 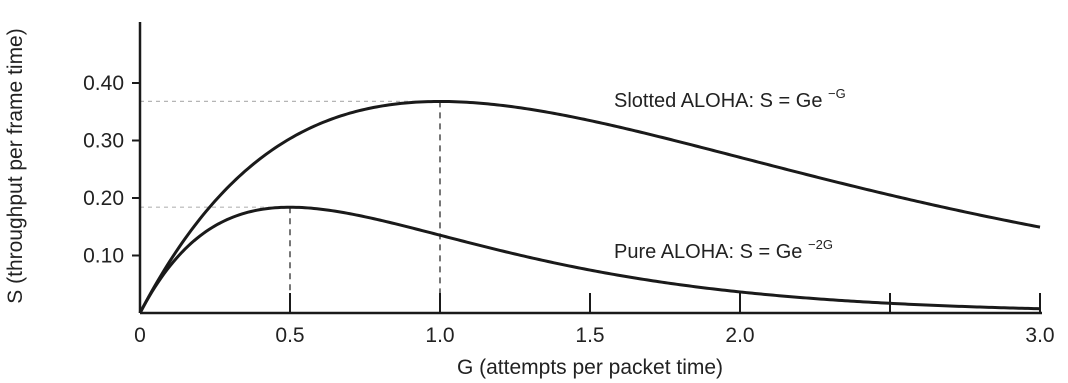 I want to click on x-tick-label: 1.0, so click(x=439, y=335).